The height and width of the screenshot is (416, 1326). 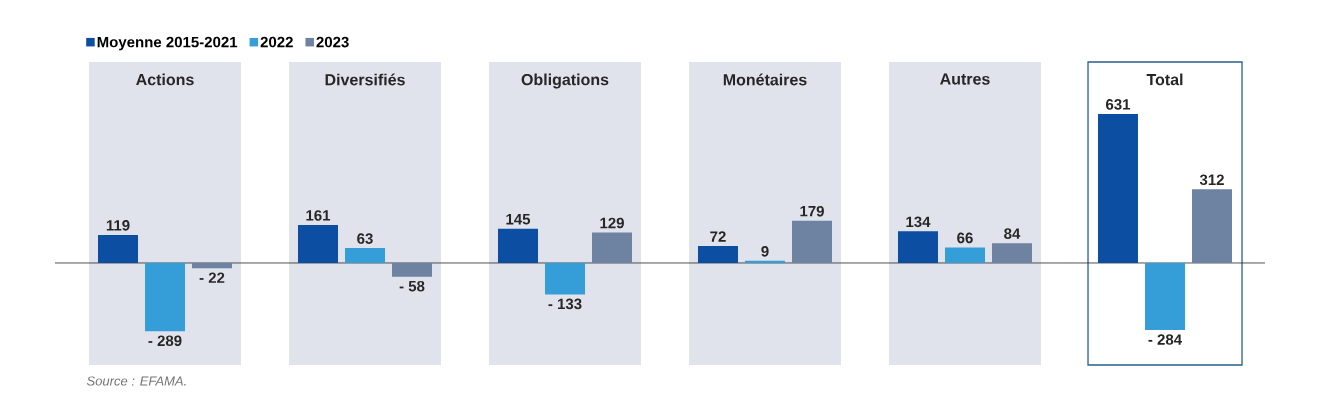 What do you see at coordinates (1211, 180) in the screenshot?
I see `data-label: 312` at bounding box center [1211, 180].